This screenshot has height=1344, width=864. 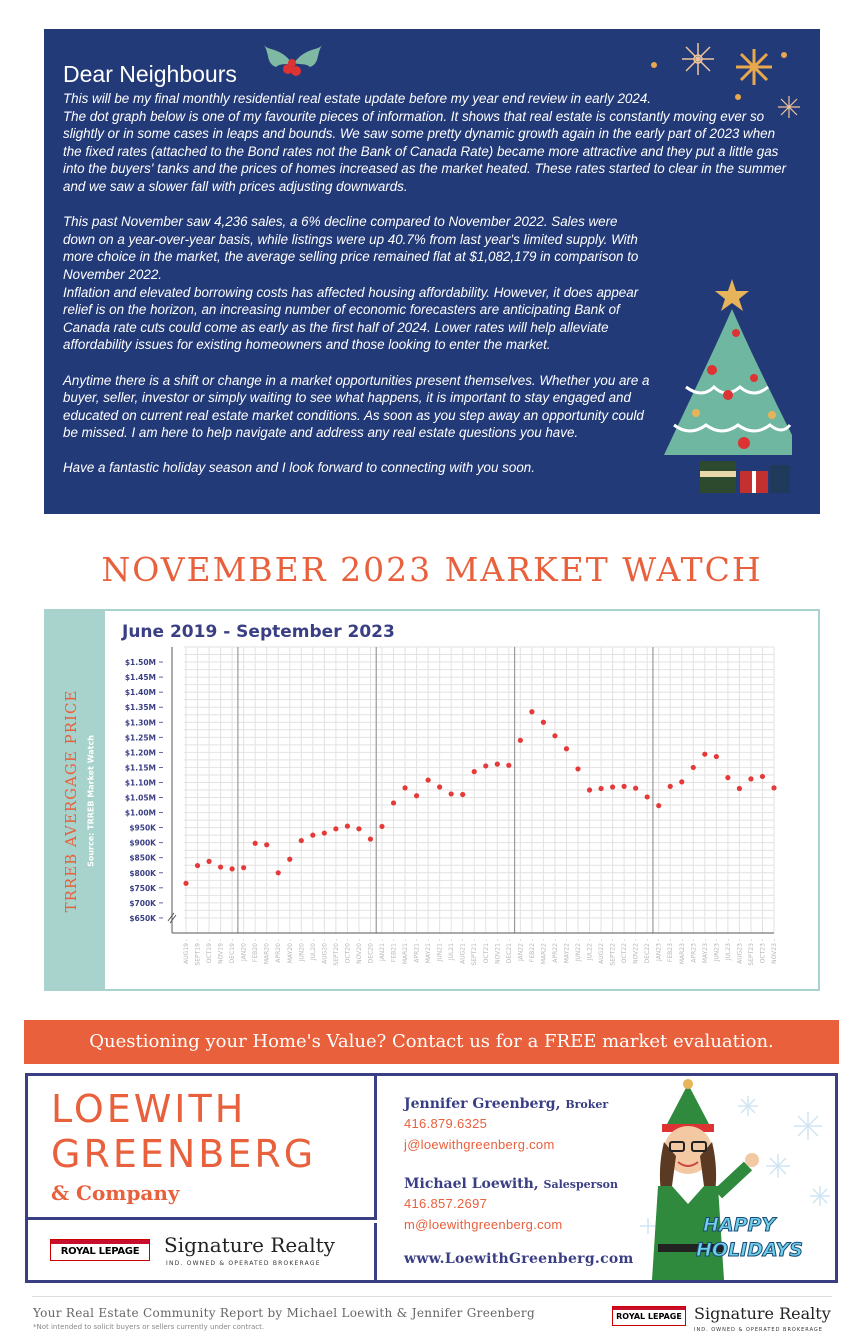 I want to click on x-tick-label: JUL22 -, so click(x=590, y=950).